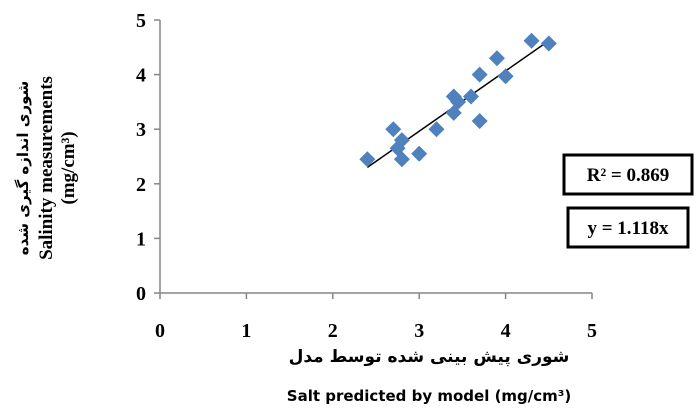  Describe the element at coordinates (419, 331) in the screenshot. I see `x-tick-label: 3` at that location.